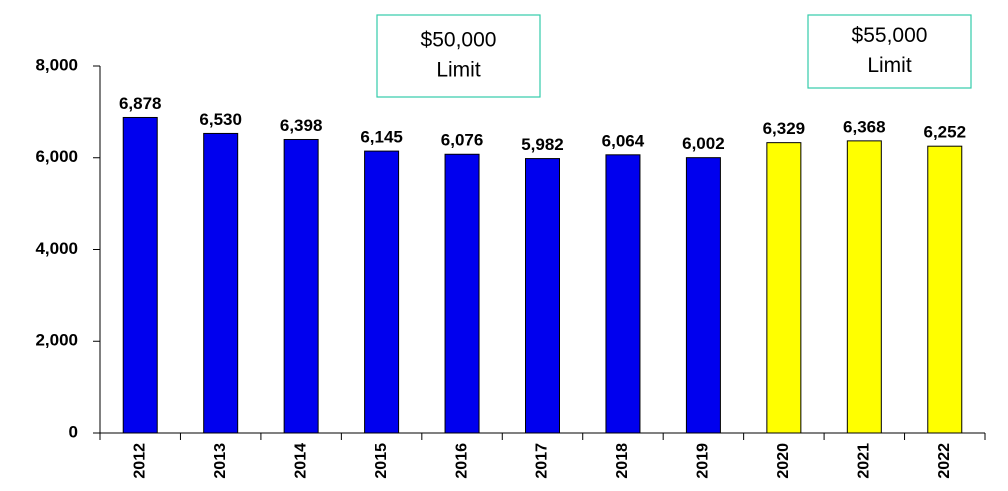 This screenshot has width=1008, height=491. I want to click on value-label: 6,878, so click(140, 103).